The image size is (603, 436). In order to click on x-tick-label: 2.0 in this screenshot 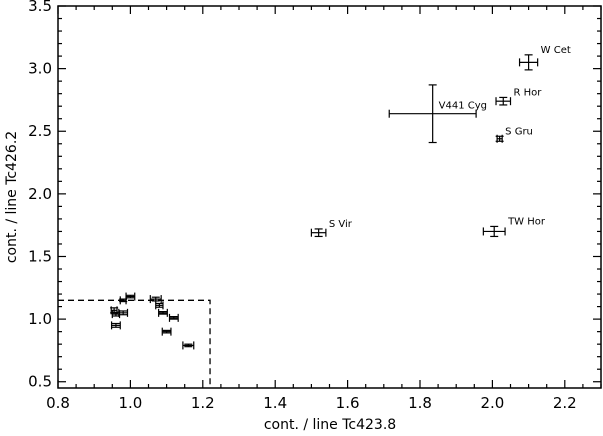, I will do `click(492, 403)`.